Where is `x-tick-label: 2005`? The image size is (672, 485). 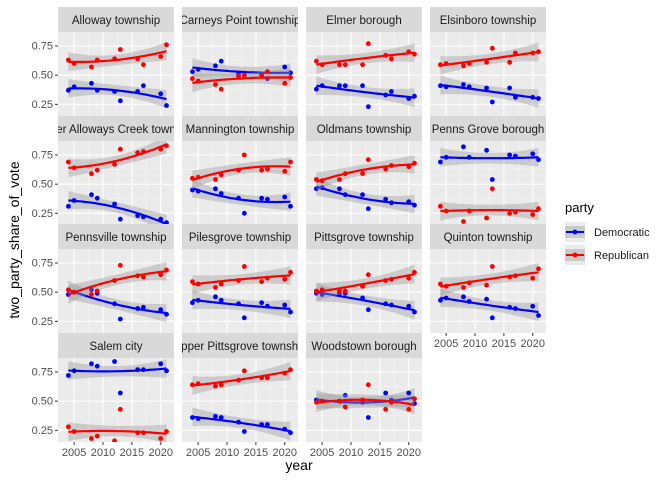
x-tick-label: 2005 is located at coordinates (322, 453).